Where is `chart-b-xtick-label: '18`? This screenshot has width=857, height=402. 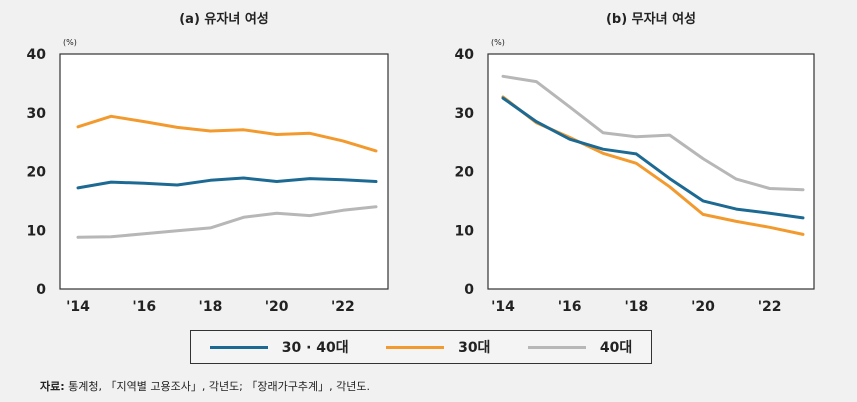 chart-b-xtick-label: '18 is located at coordinates (636, 307).